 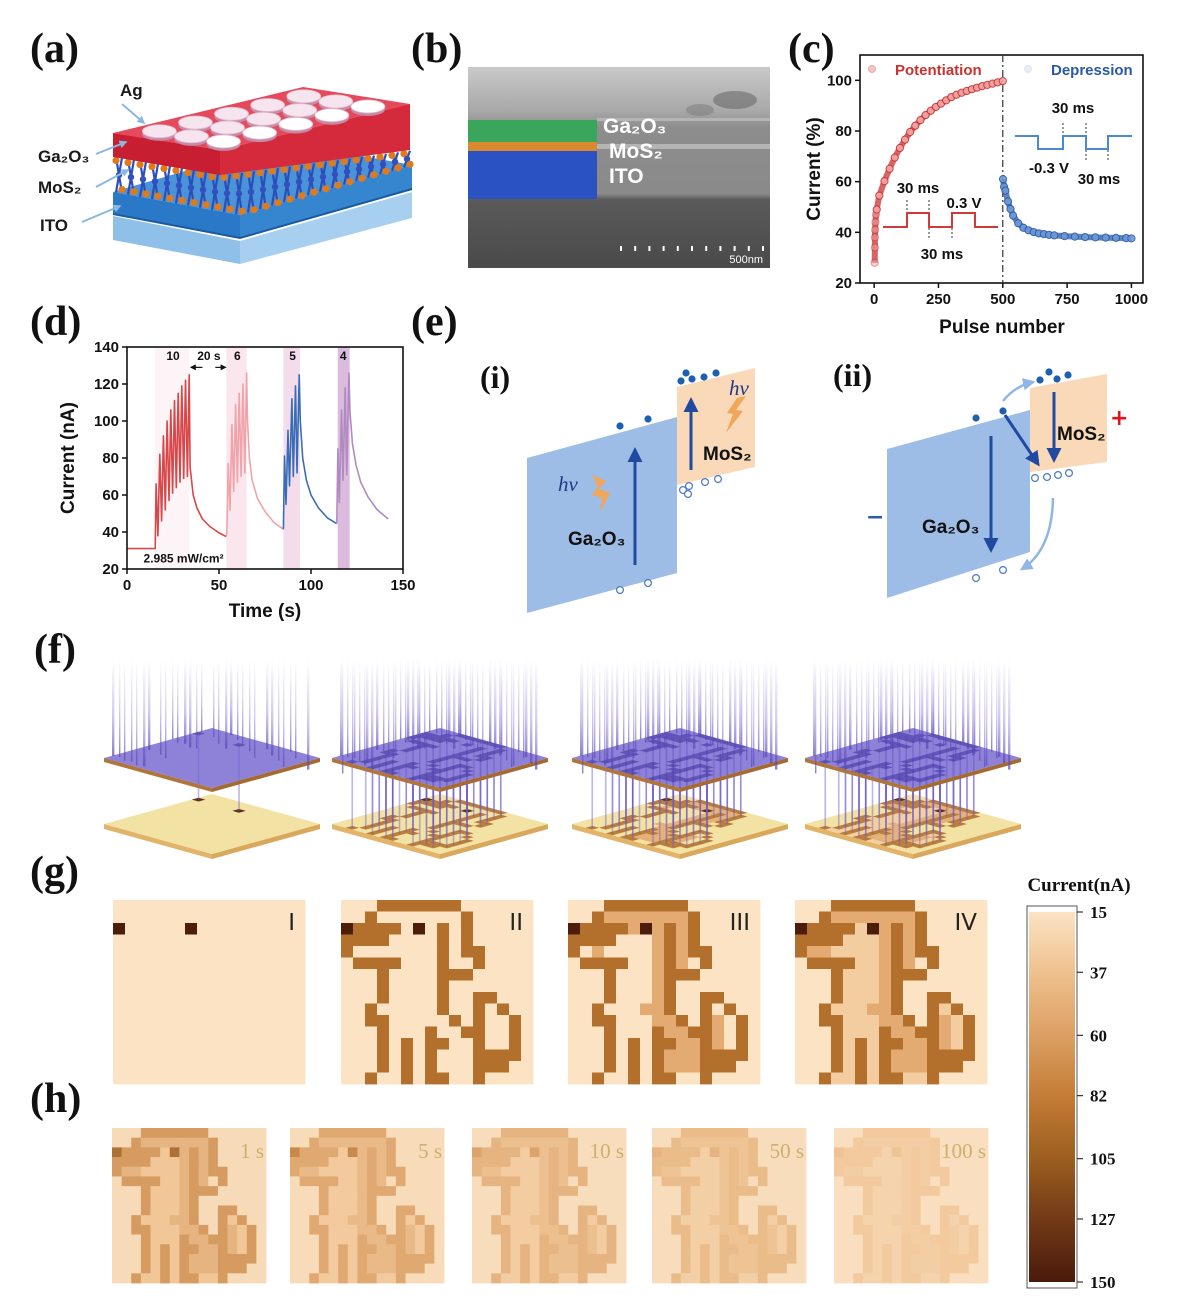 I want to click on ga2o3-band, so click(x=602, y=515).